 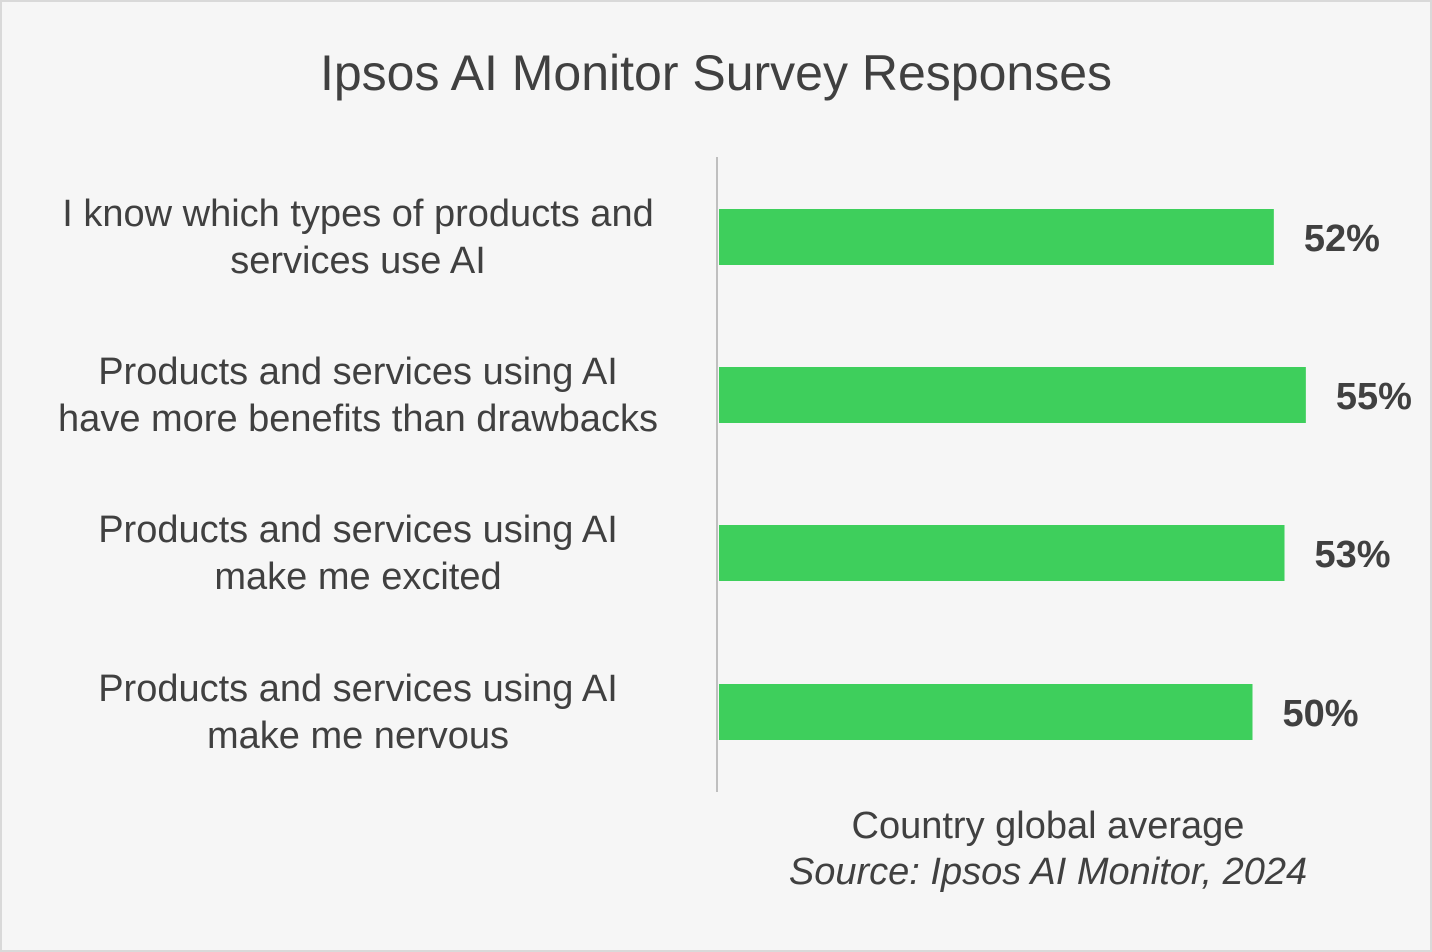 I want to click on bar-value-label: 52%, so click(x=1342, y=239).